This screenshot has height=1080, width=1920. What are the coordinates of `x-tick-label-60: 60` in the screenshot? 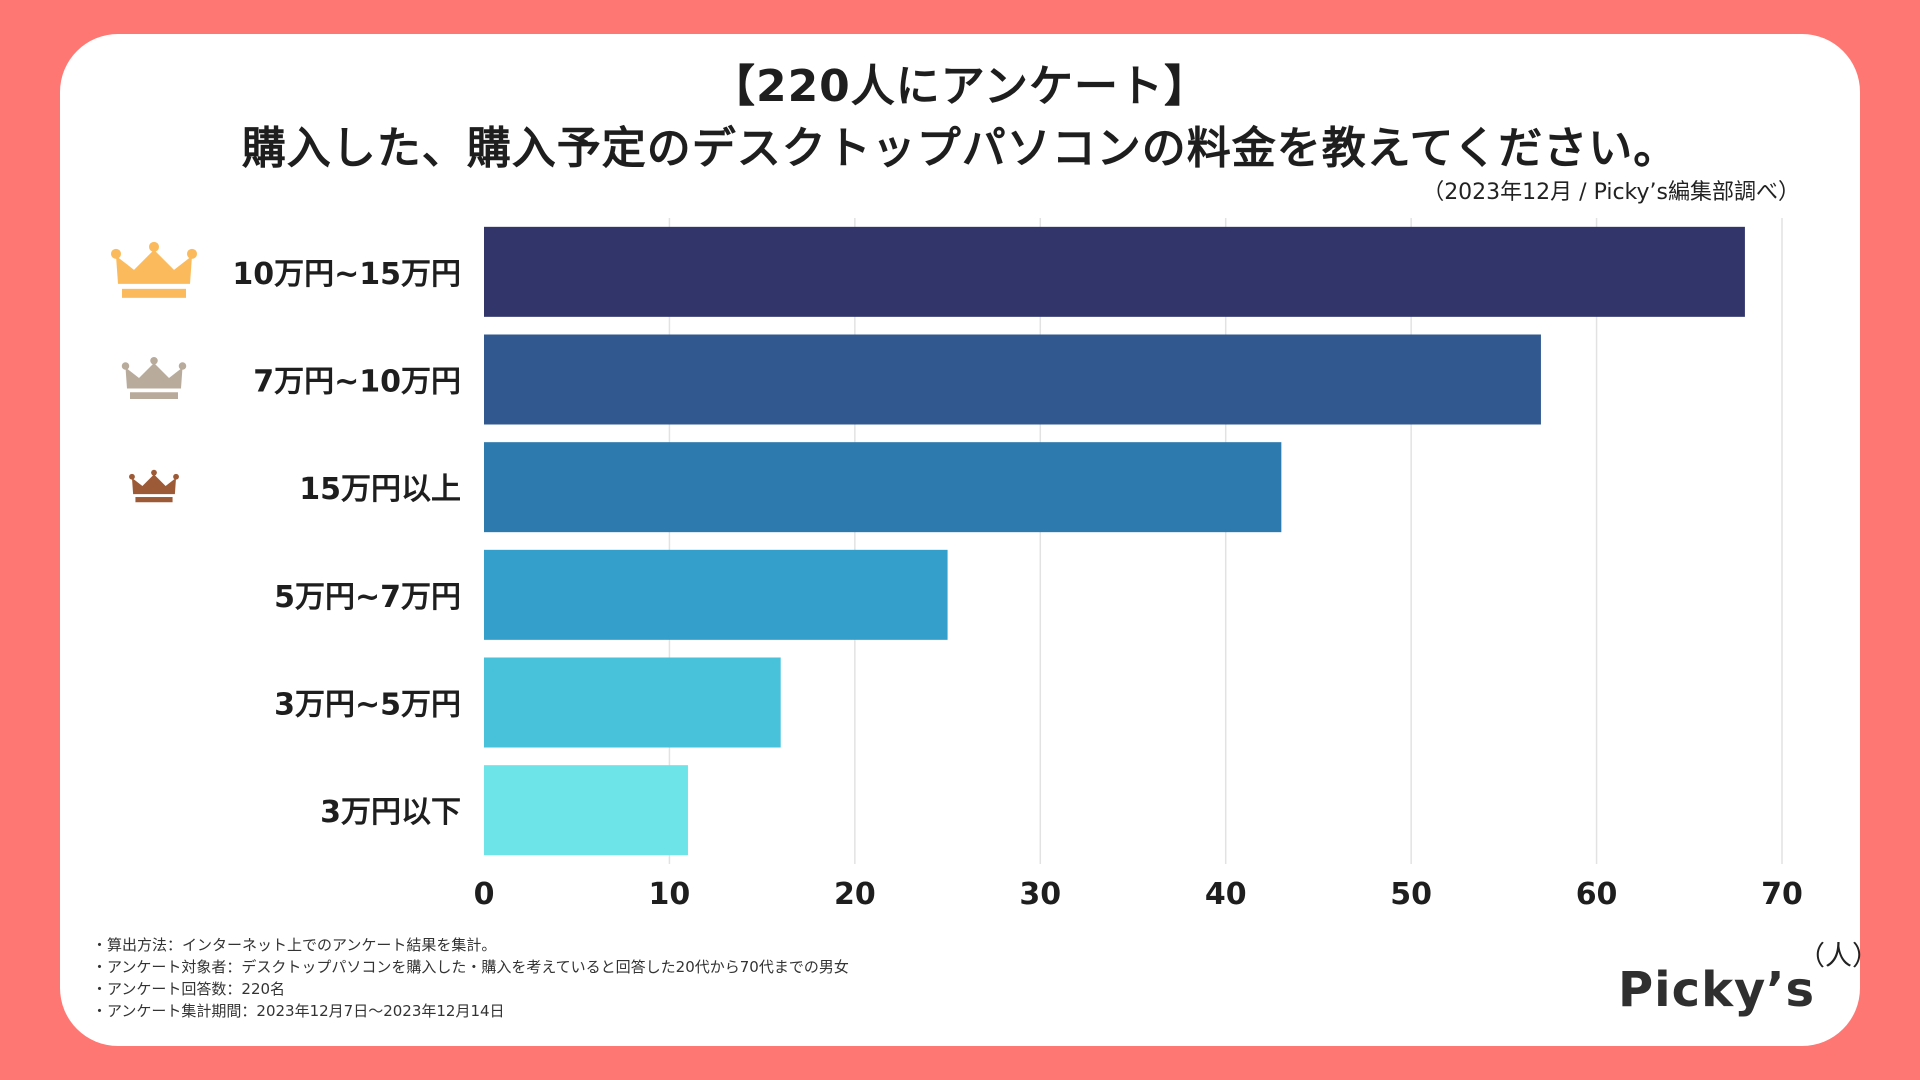 It's located at (1597, 894).